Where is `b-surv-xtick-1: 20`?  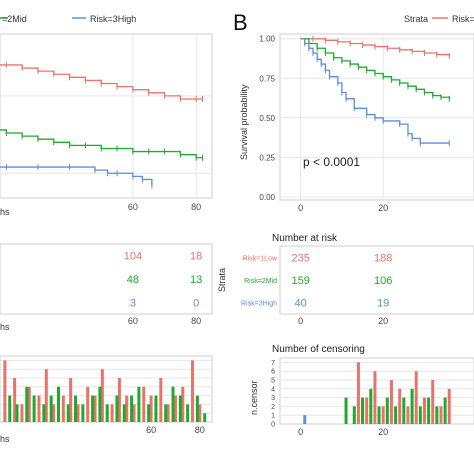
b-surv-xtick-1: 20 is located at coordinates (383, 208).